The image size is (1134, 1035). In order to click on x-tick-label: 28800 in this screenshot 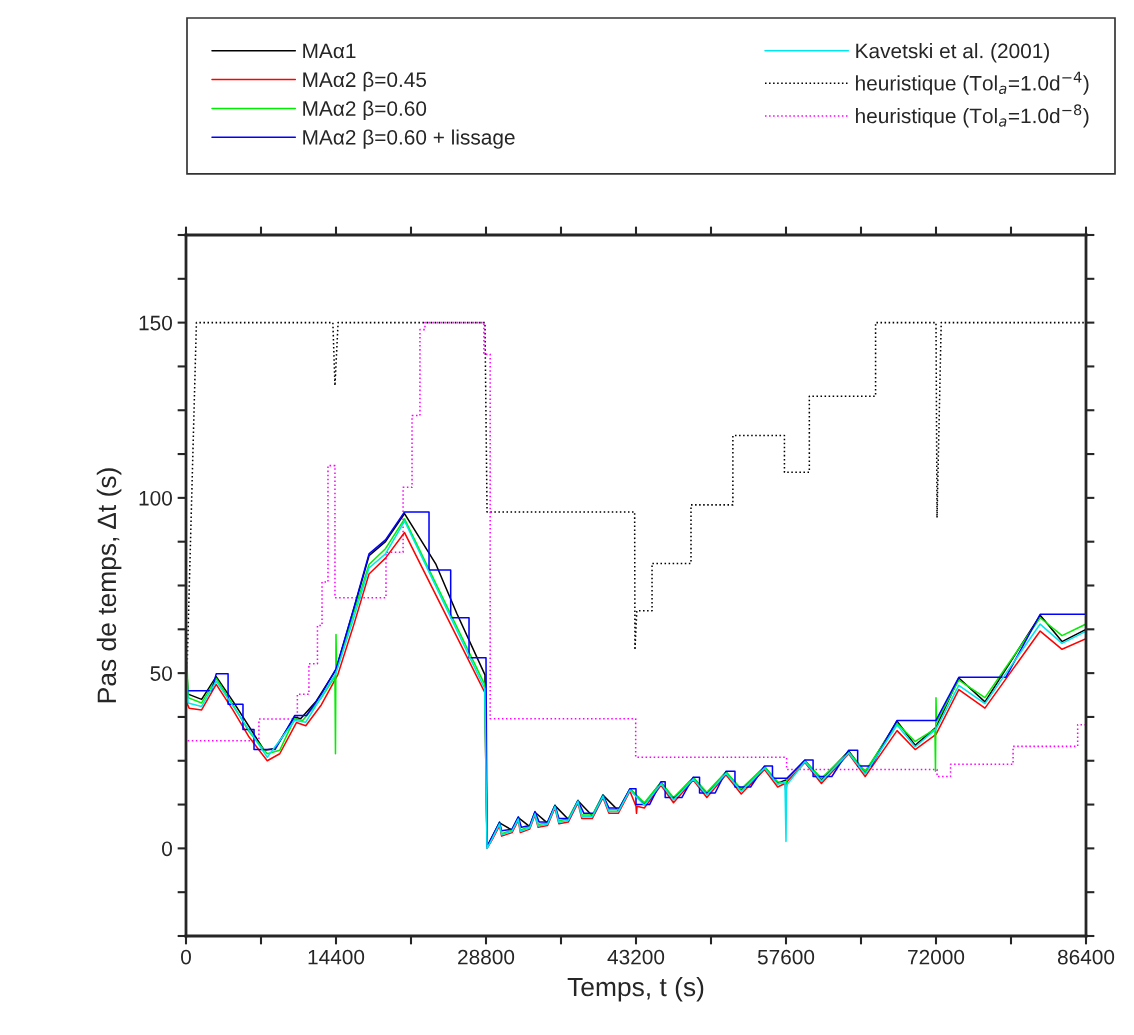, I will do `click(486, 957)`.